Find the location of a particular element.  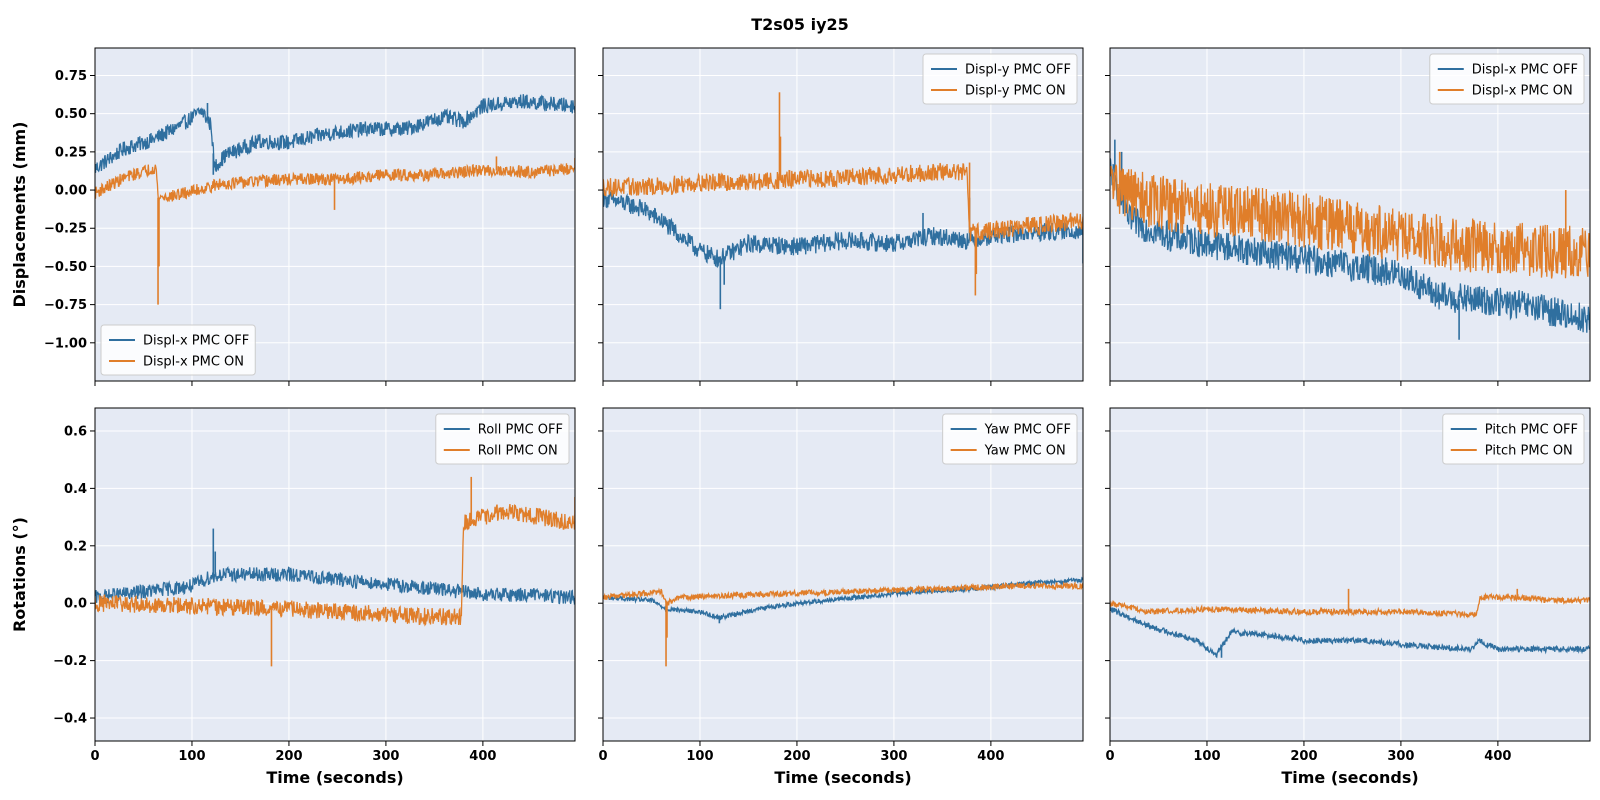

y-axis-label: Displacements (mm) is located at coordinates (19, 215).